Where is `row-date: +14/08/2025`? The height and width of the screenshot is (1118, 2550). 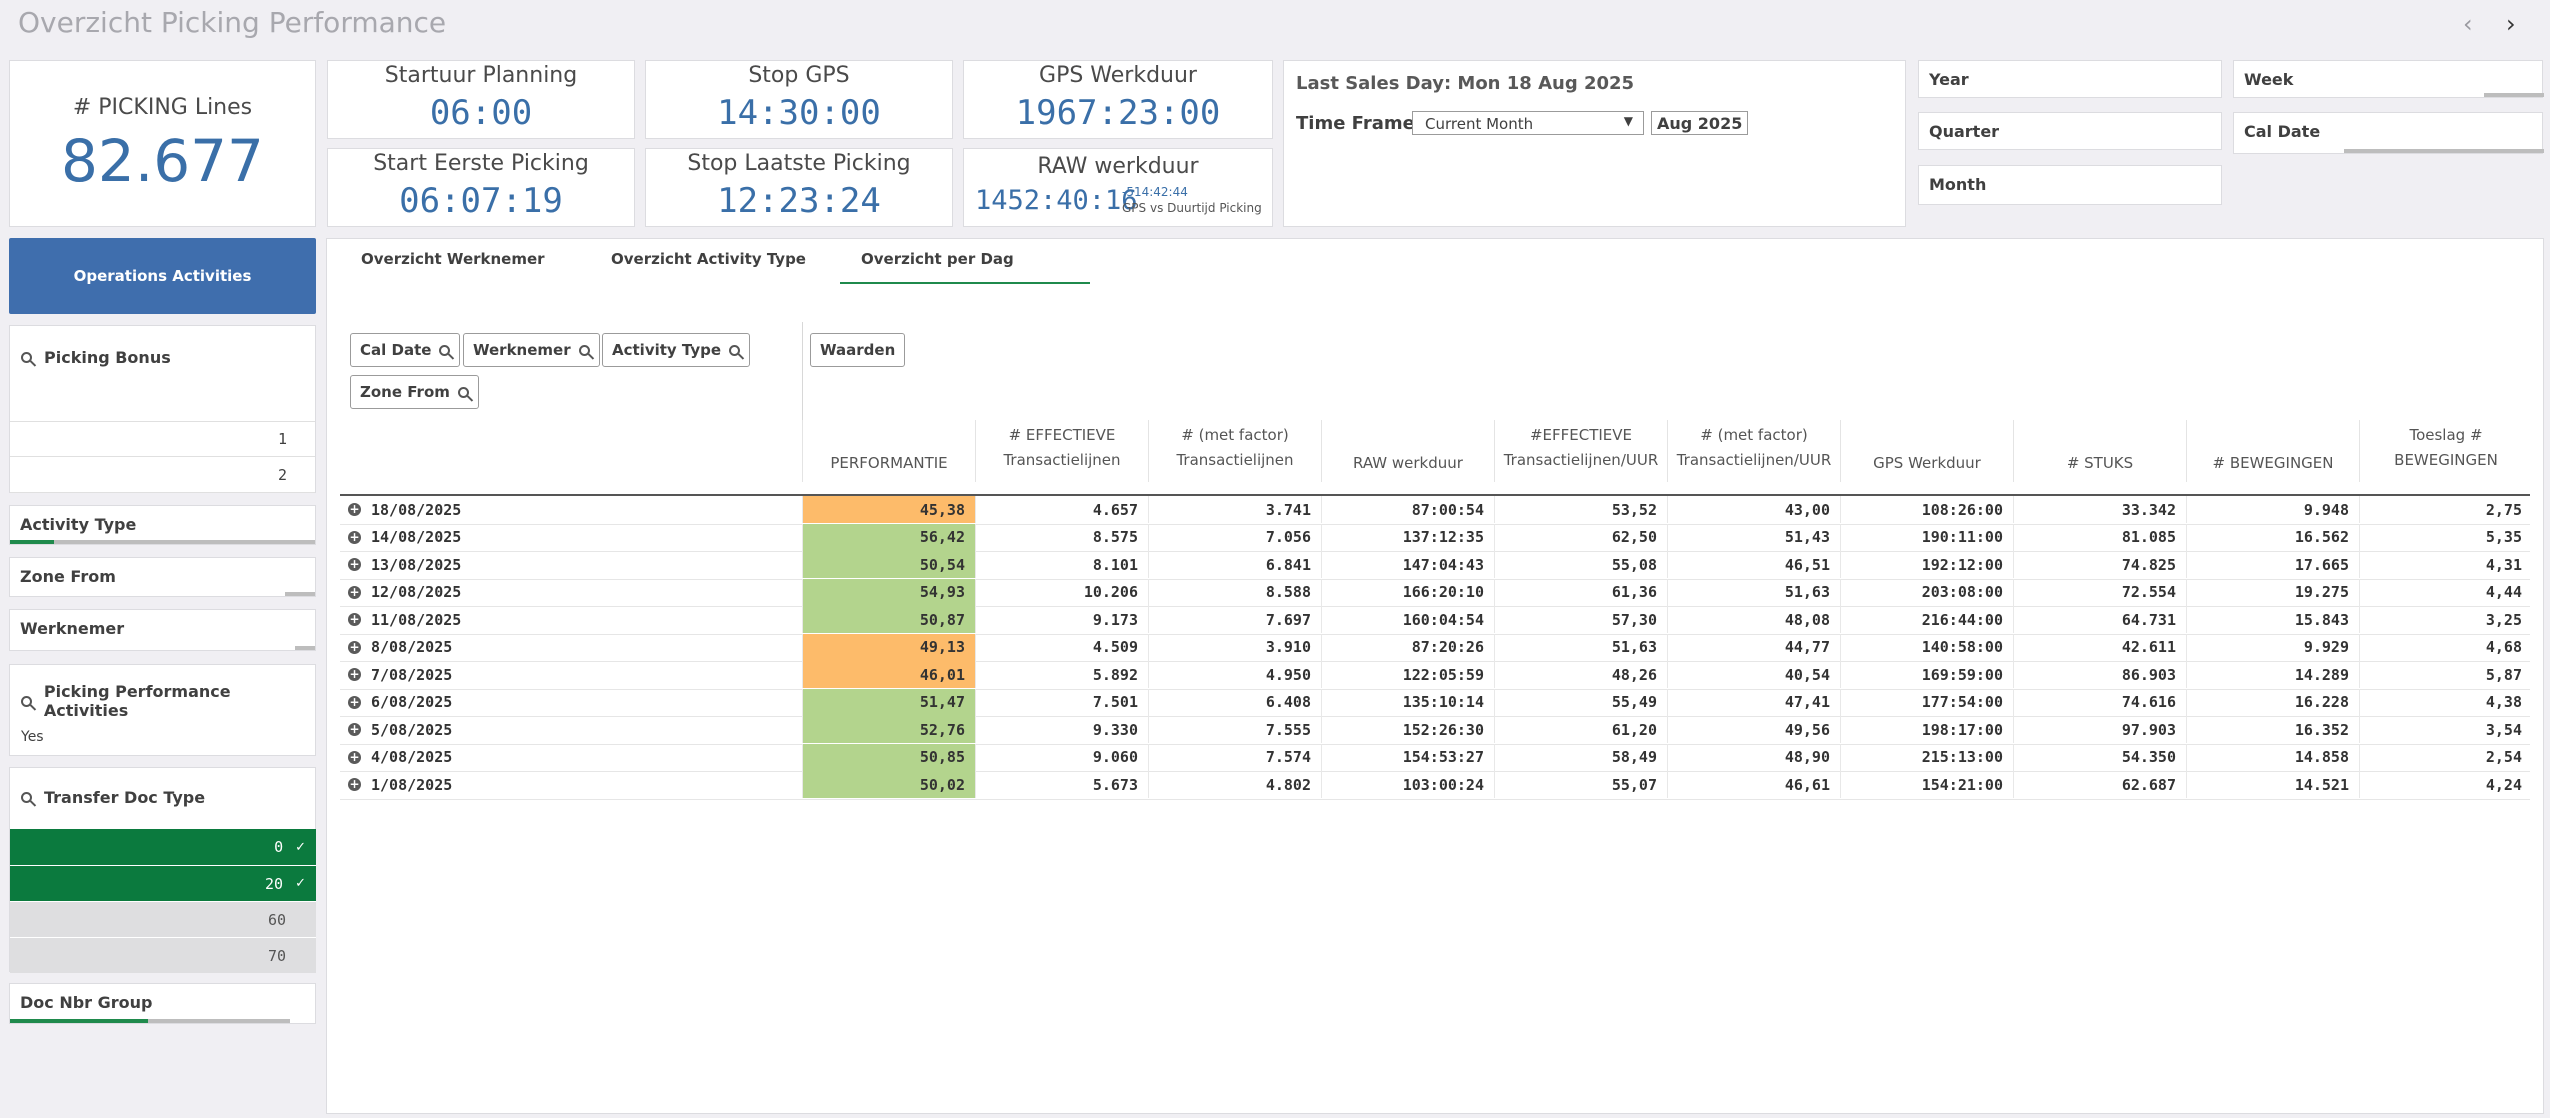
row-date: +14/08/2025 is located at coordinates (400, 537).